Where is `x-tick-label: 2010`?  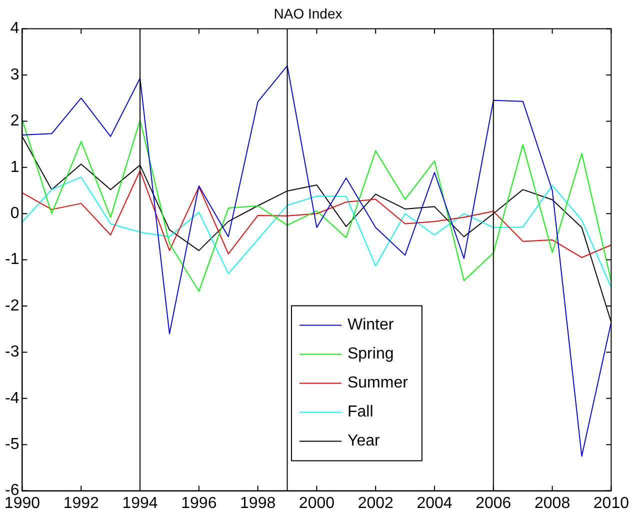
x-tick-label: 2010 is located at coordinates (611, 503).